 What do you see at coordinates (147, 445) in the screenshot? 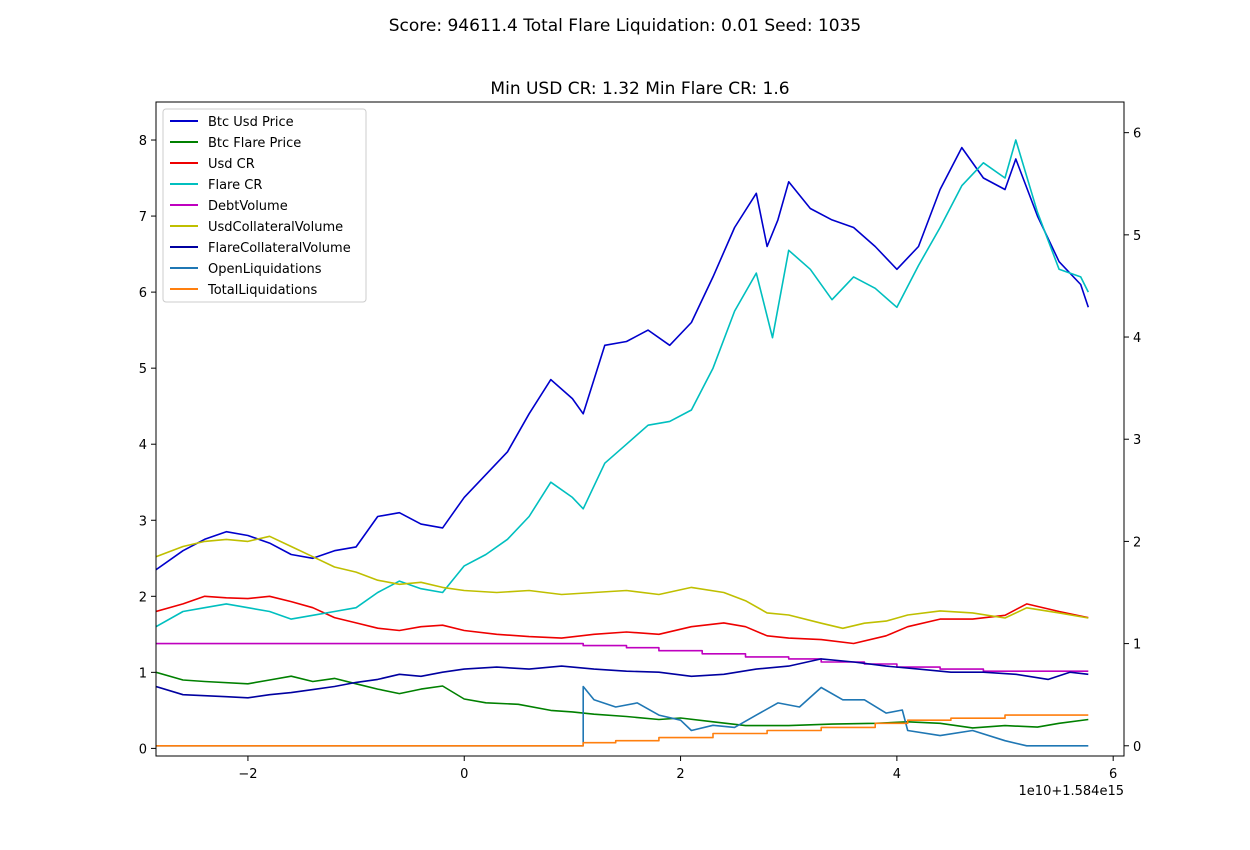
I see `y-axis-left: 0 1 2 3 4 5 6 7 8` at bounding box center [147, 445].